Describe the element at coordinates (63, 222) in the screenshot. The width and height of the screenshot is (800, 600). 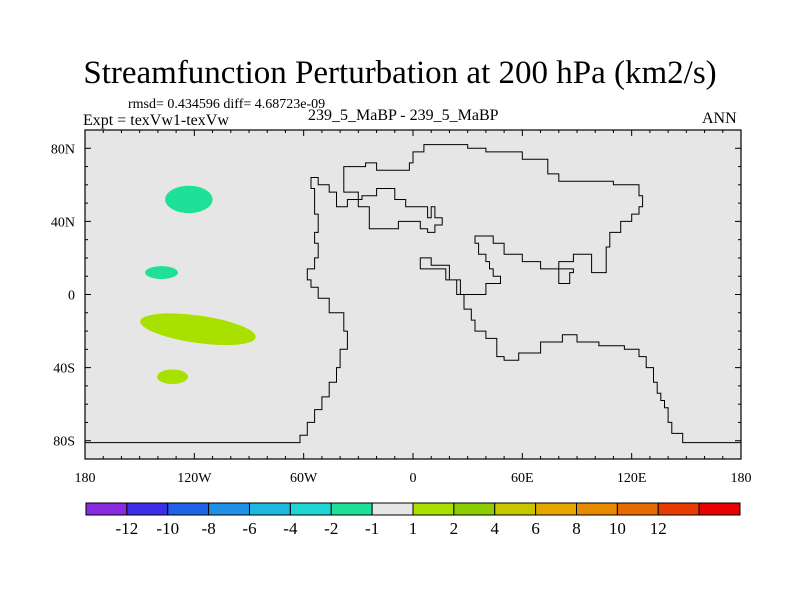
I see `y-tick-label-1: 40N` at that location.